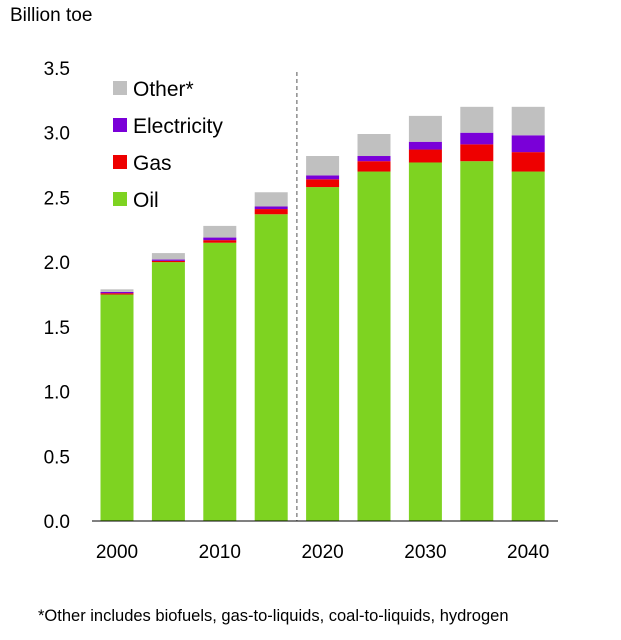 The width and height of the screenshot is (621, 640). I want to click on bar-electricity-2030, so click(425, 145).